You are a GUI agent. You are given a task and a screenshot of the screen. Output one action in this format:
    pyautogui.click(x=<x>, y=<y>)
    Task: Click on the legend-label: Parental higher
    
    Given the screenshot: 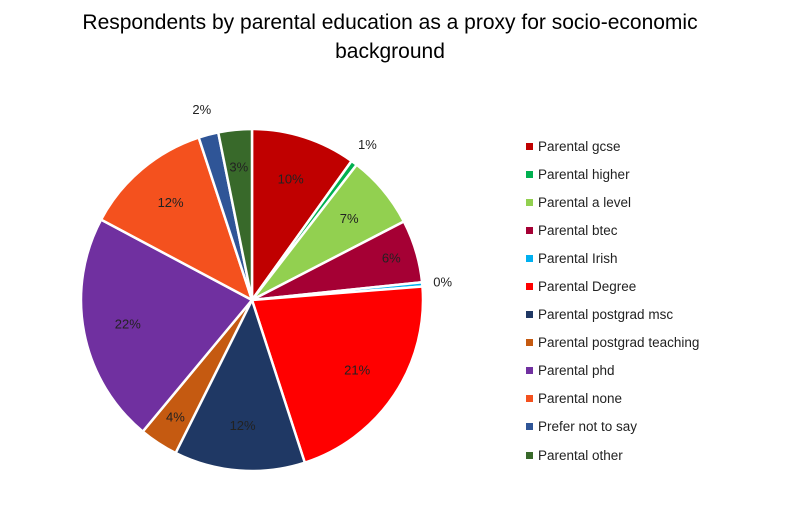 What is the action you would take?
    pyautogui.click(x=584, y=174)
    